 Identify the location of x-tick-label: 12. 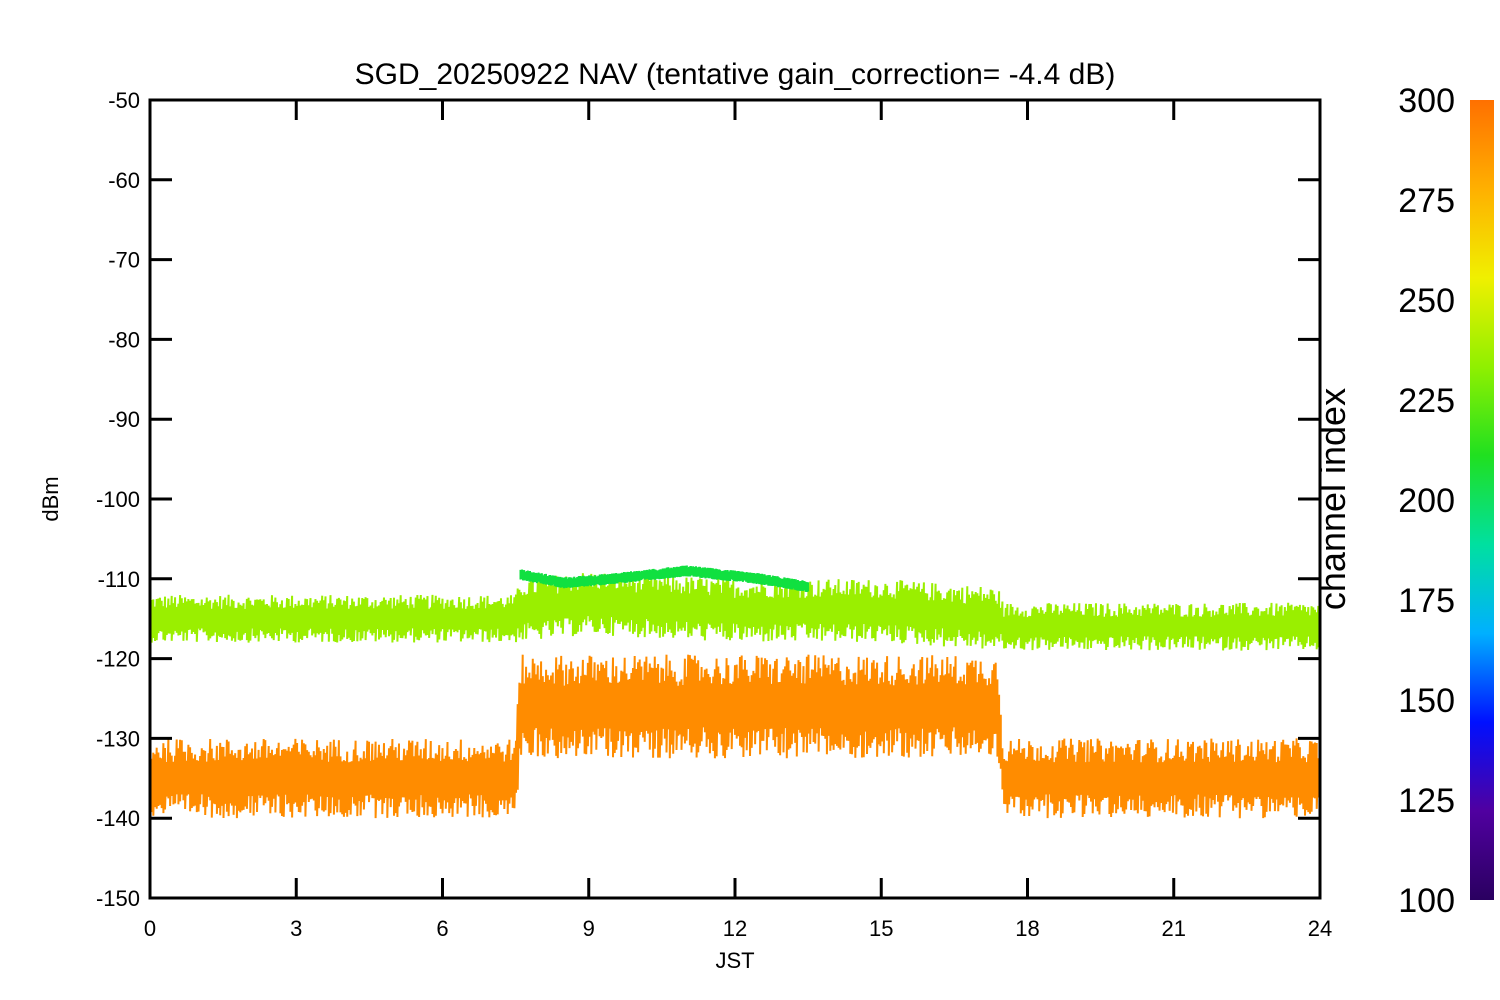
(735, 928).